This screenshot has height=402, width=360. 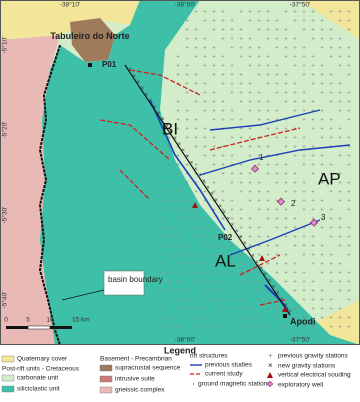 I want to click on annotation: basin boundary, so click(x=135, y=279).